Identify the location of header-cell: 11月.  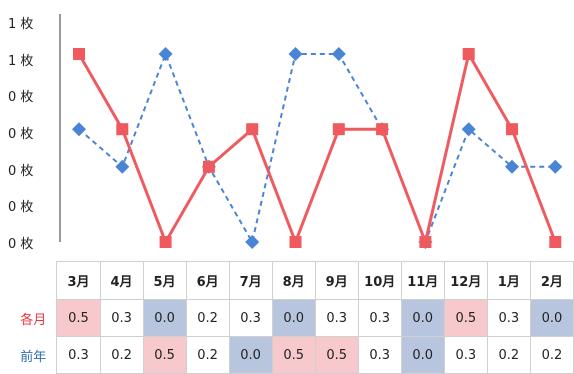
(422, 280).